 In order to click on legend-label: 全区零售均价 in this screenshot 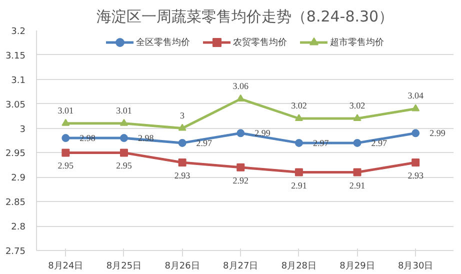, I will do `click(163, 42)`.